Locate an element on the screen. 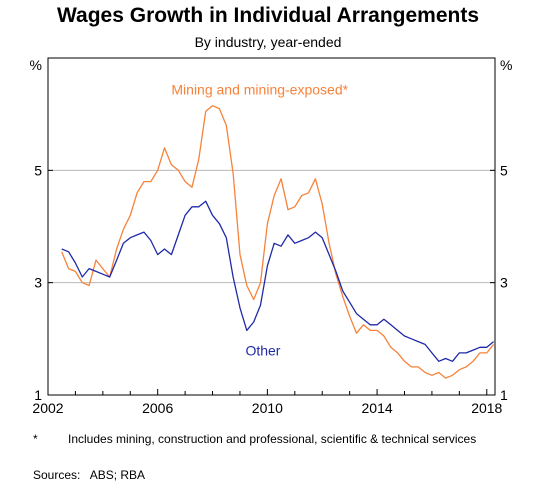  y-tick-label-left: 3 is located at coordinates (38, 283).